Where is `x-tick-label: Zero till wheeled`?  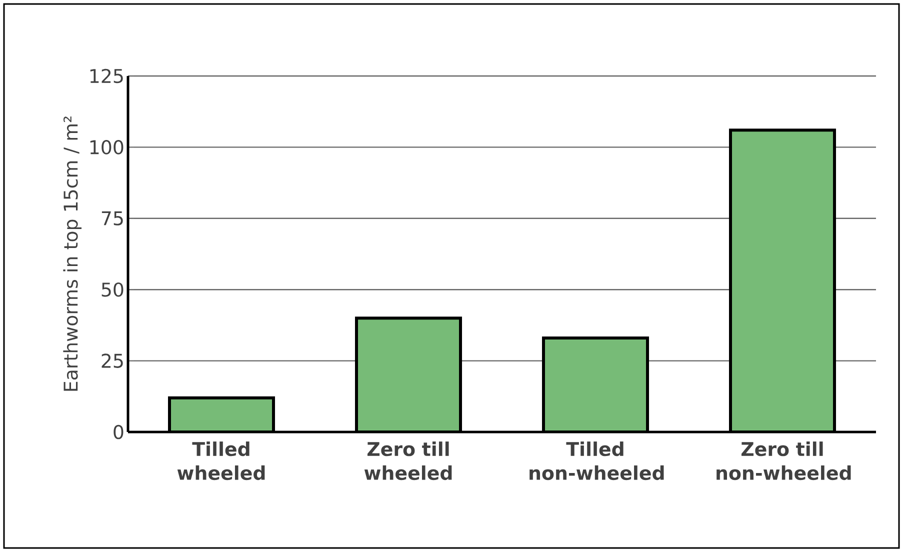 x-tick-label: Zero till wheeled is located at coordinates (408, 461).